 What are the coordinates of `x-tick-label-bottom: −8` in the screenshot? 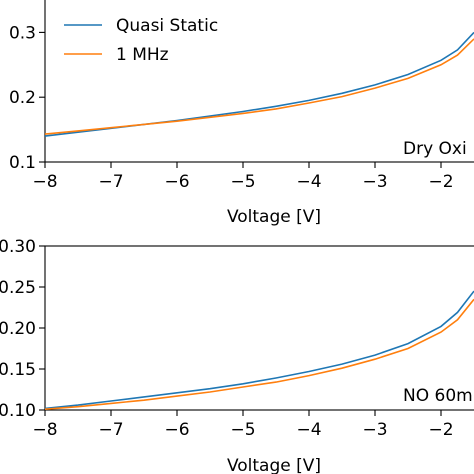 It's located at (44, 430).